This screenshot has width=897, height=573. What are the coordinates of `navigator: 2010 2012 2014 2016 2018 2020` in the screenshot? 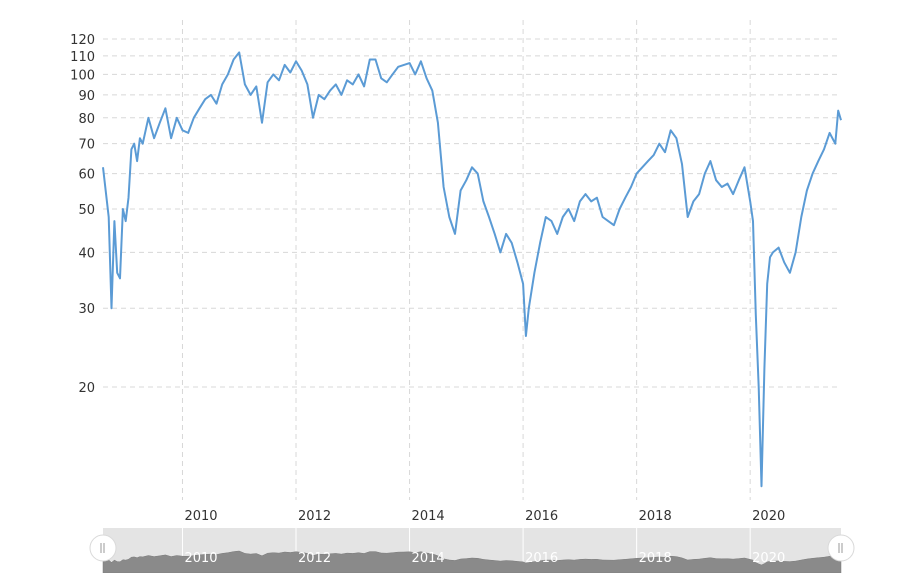 It's located at (472, 550).